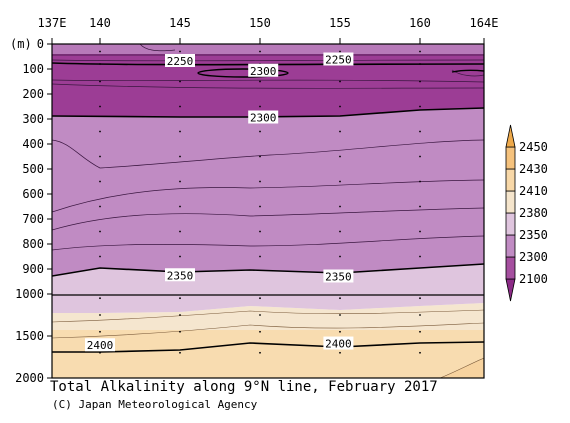 The height and width of the screenshot is (423, 570). I want to click on colorbar-top-arrow, so click(510, 136).